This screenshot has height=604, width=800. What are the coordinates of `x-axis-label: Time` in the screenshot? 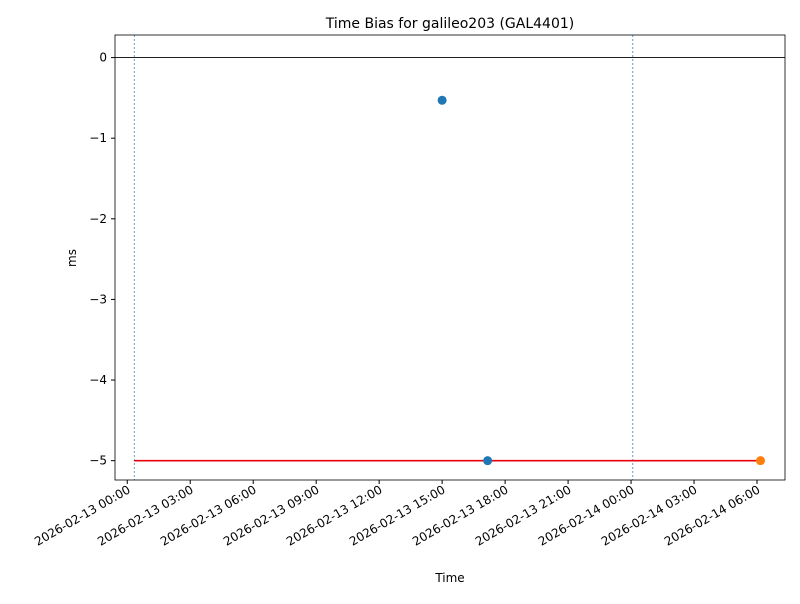 It's located at (449, 578).